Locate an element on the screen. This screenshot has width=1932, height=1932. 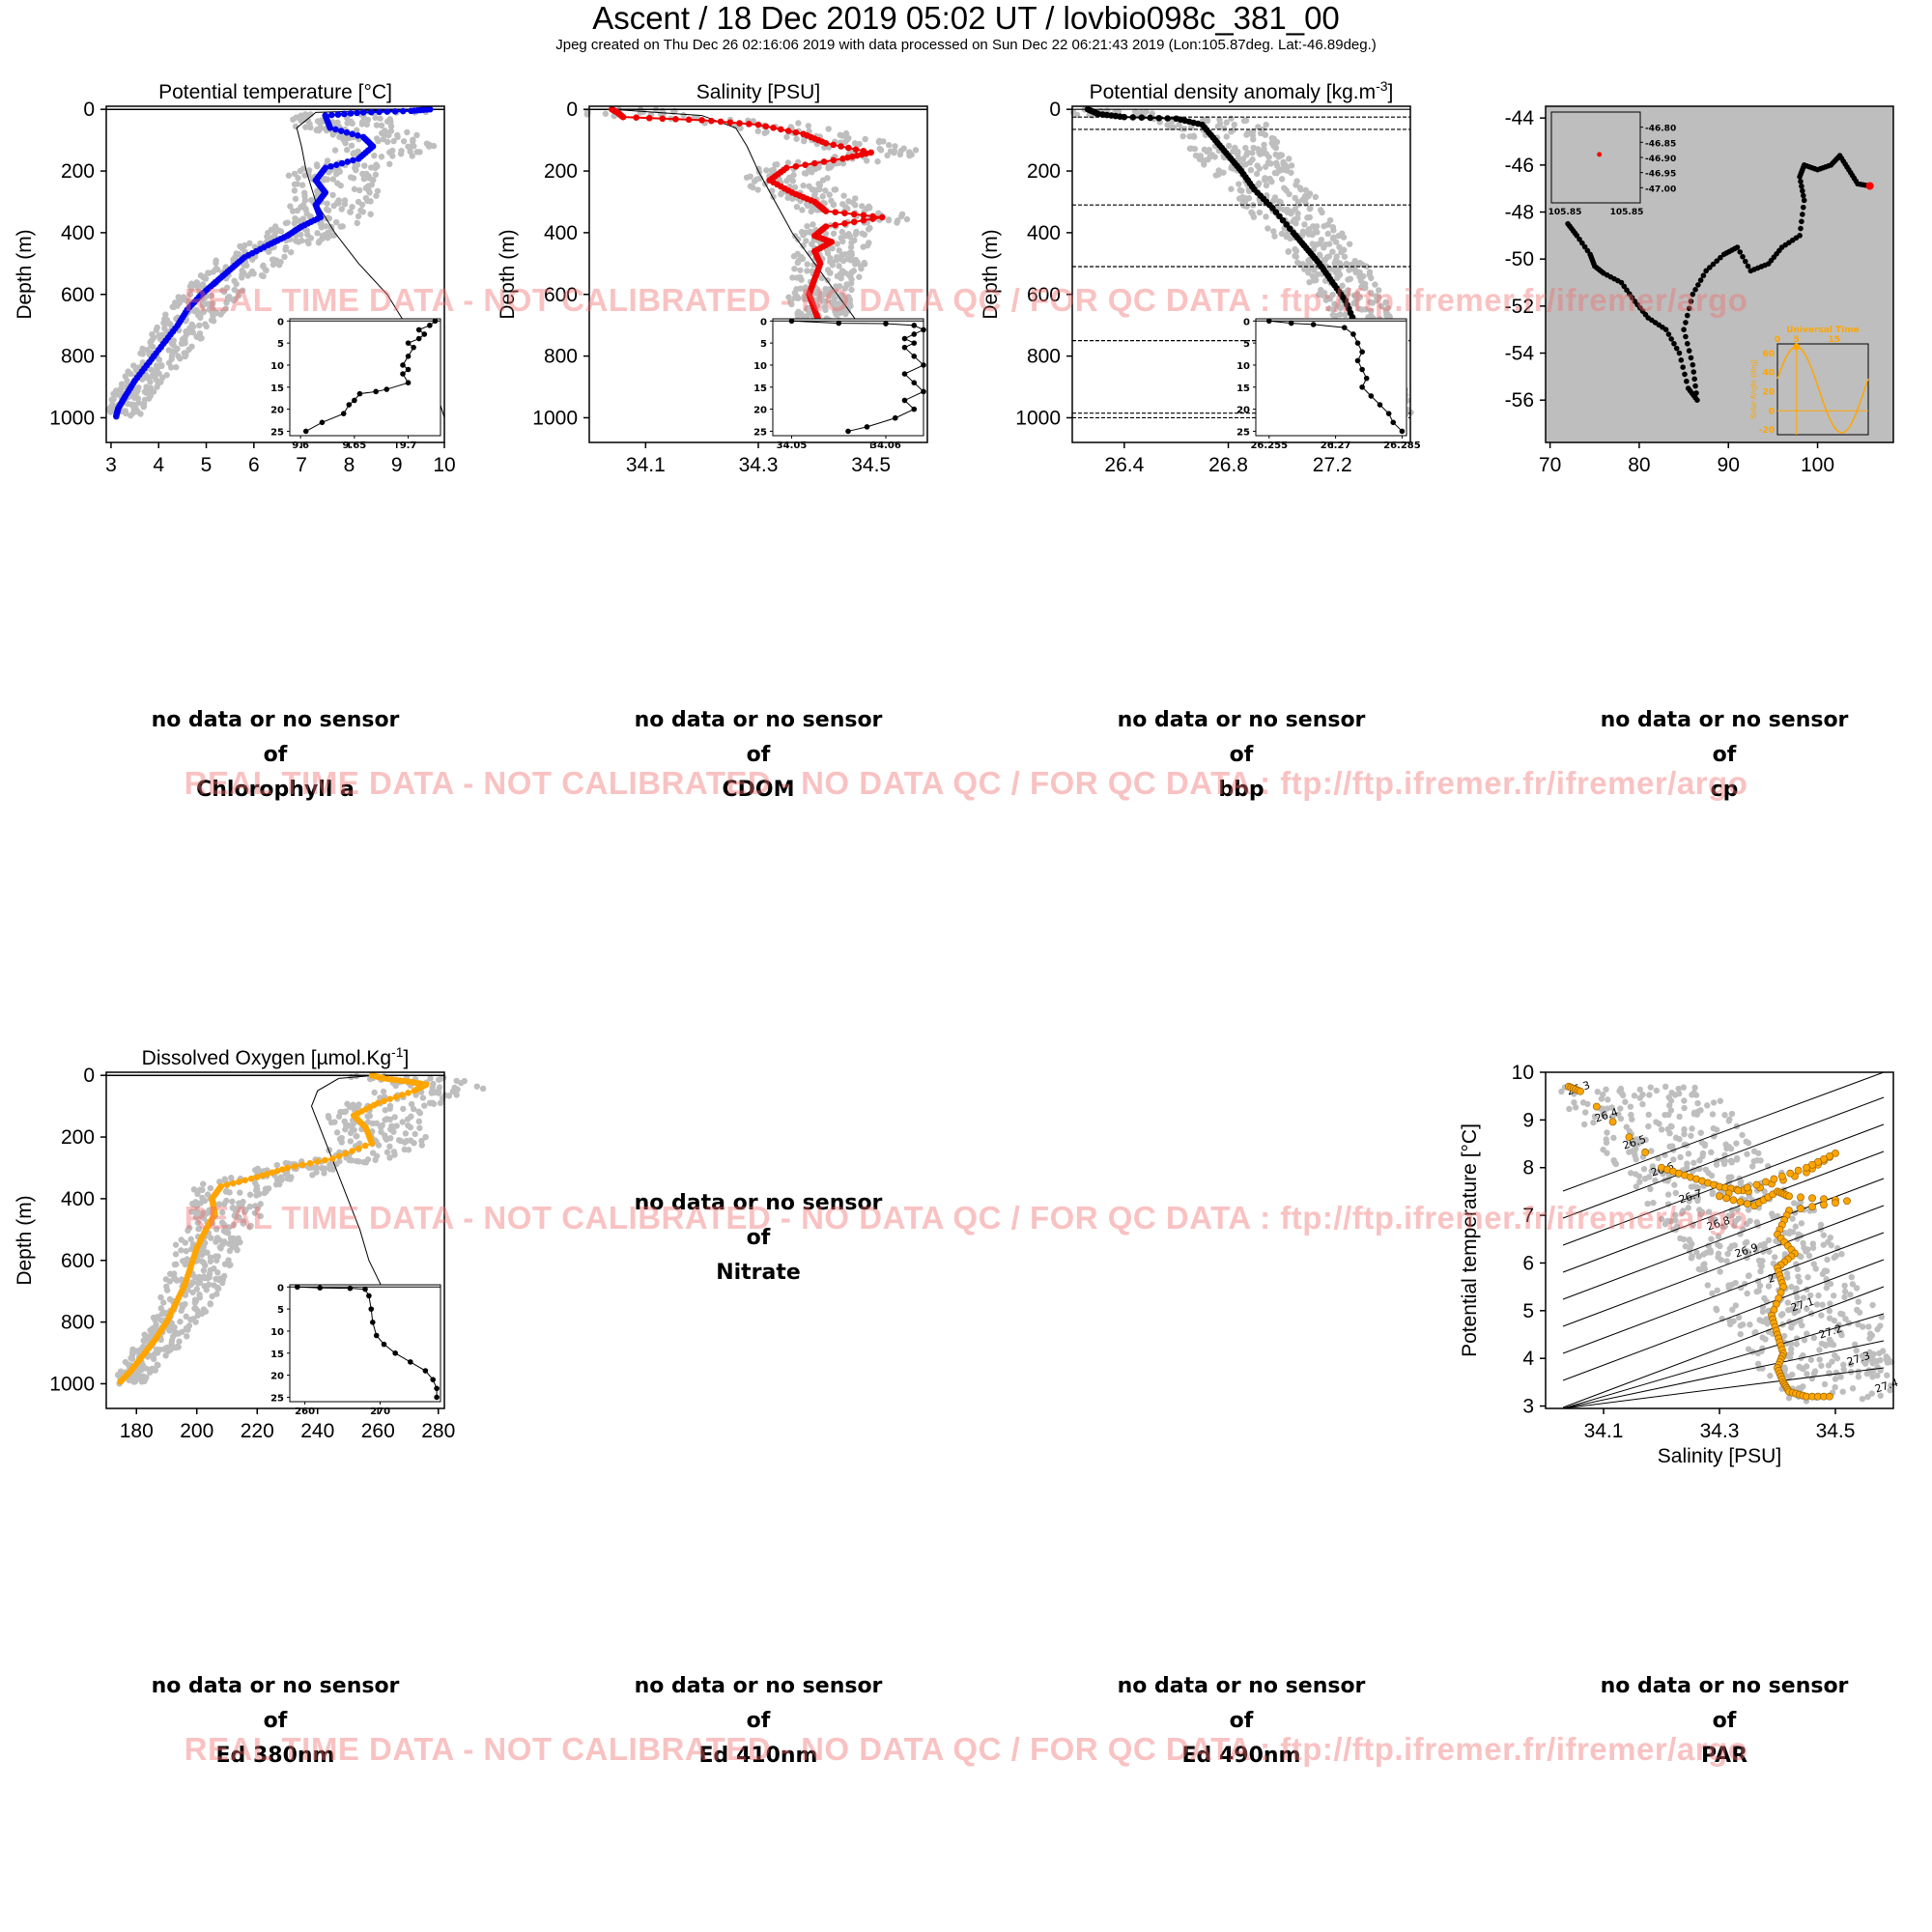
y-tick-label: 7 is located at coordinates (1528, 1216).